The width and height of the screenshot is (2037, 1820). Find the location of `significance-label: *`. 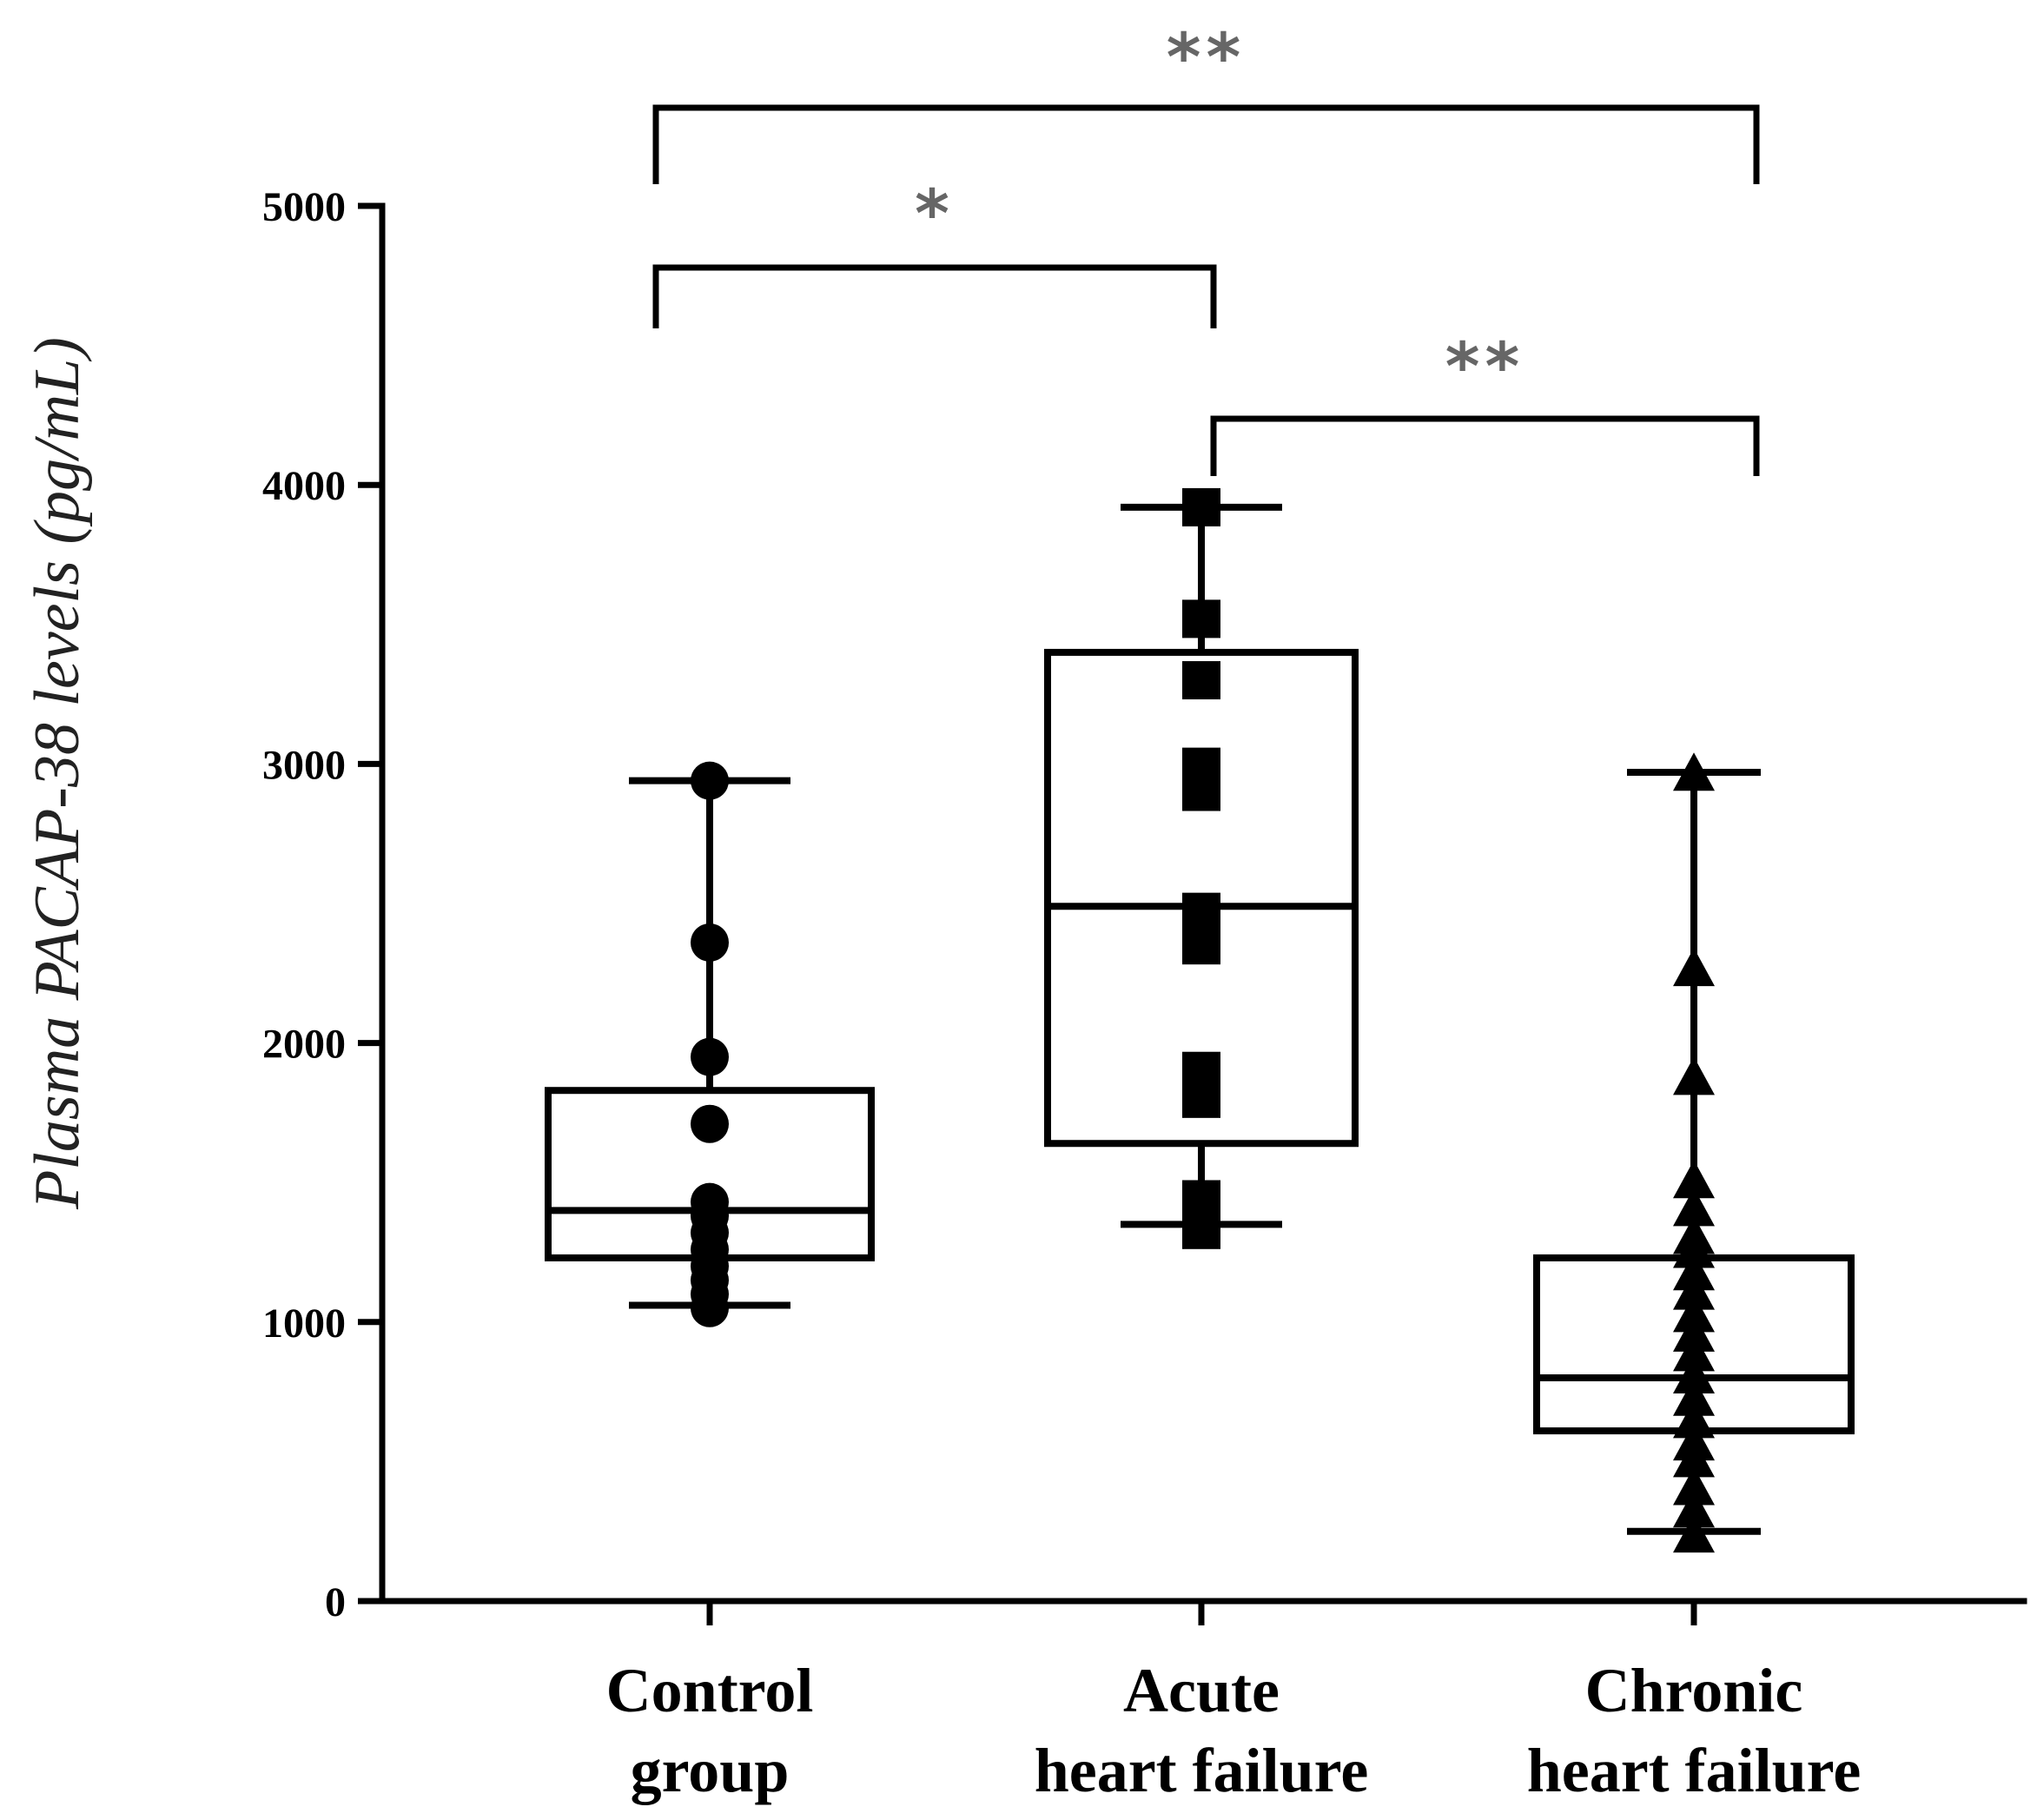

significance-label: * is located at coordinates (935, 213).